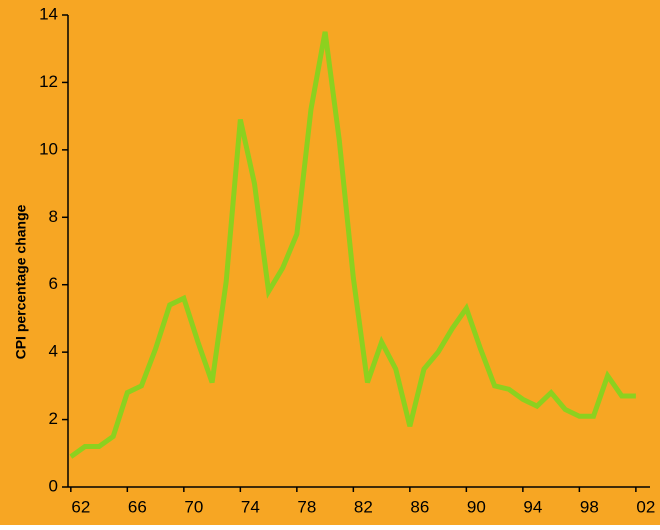 Image resolution: width=660 pixels, height=530 pixels. What do you see at coordinates (532, 506) in the screenshot?
I see `x-tick-label: 94` at bounding box center [532, 506].